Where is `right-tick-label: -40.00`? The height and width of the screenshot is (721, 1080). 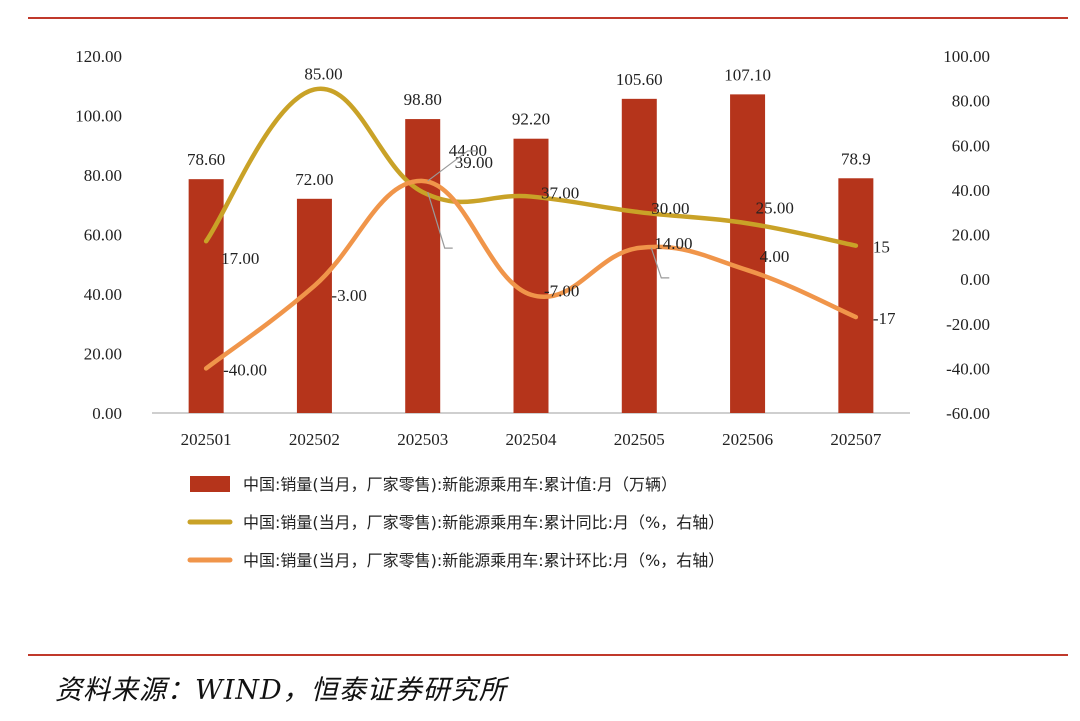
right-tick-label: -40.00 is located at coordinates (968, 368).